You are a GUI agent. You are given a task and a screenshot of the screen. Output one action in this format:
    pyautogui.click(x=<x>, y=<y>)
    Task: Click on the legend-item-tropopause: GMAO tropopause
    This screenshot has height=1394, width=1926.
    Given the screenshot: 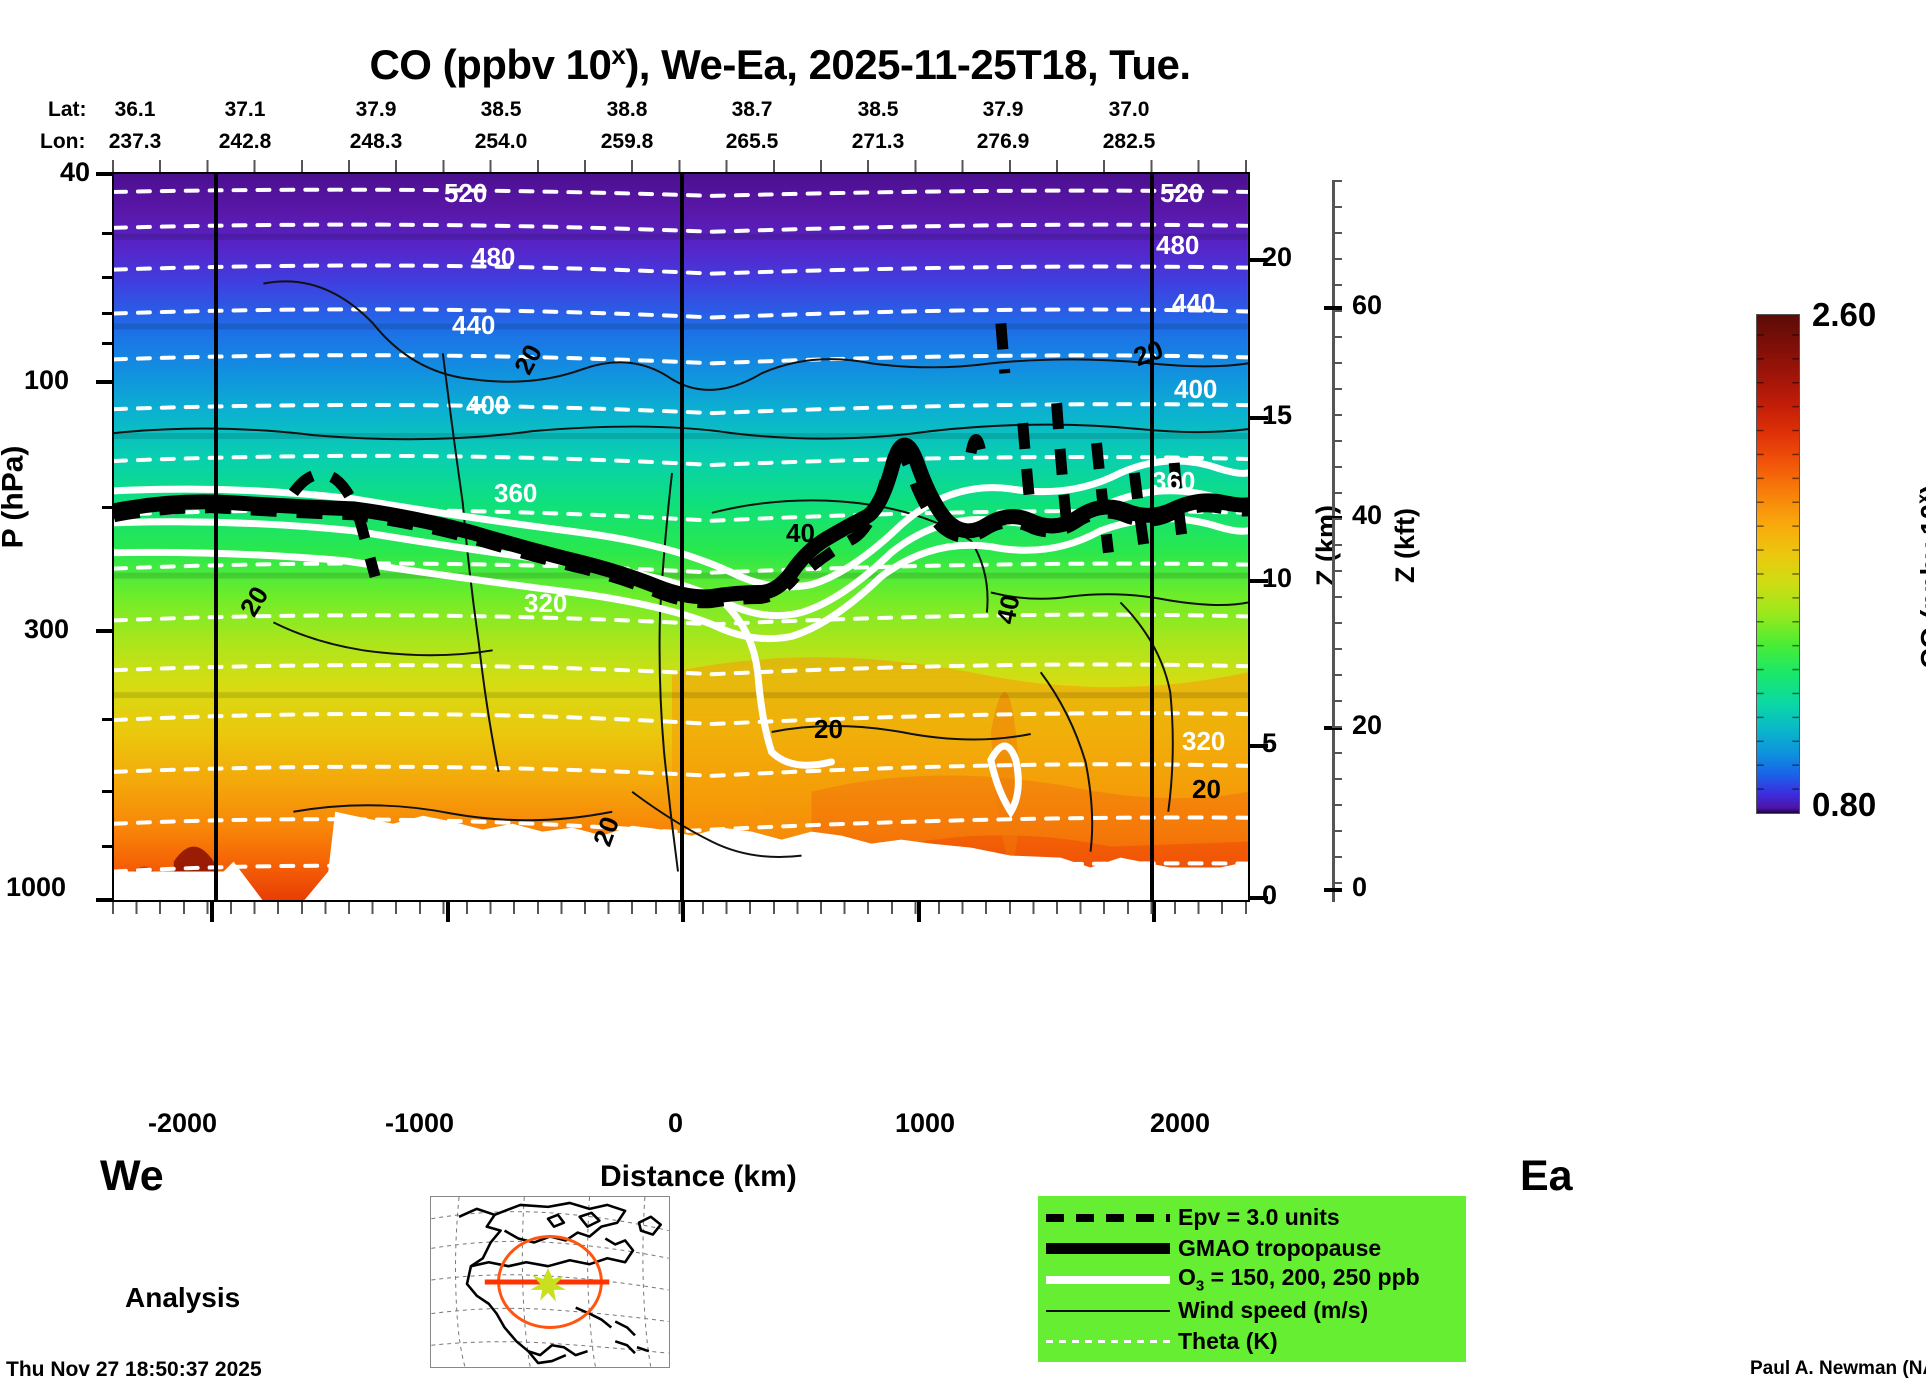 What is the action you would take?
    pyautogui.click(x=1252, y=1248)
    